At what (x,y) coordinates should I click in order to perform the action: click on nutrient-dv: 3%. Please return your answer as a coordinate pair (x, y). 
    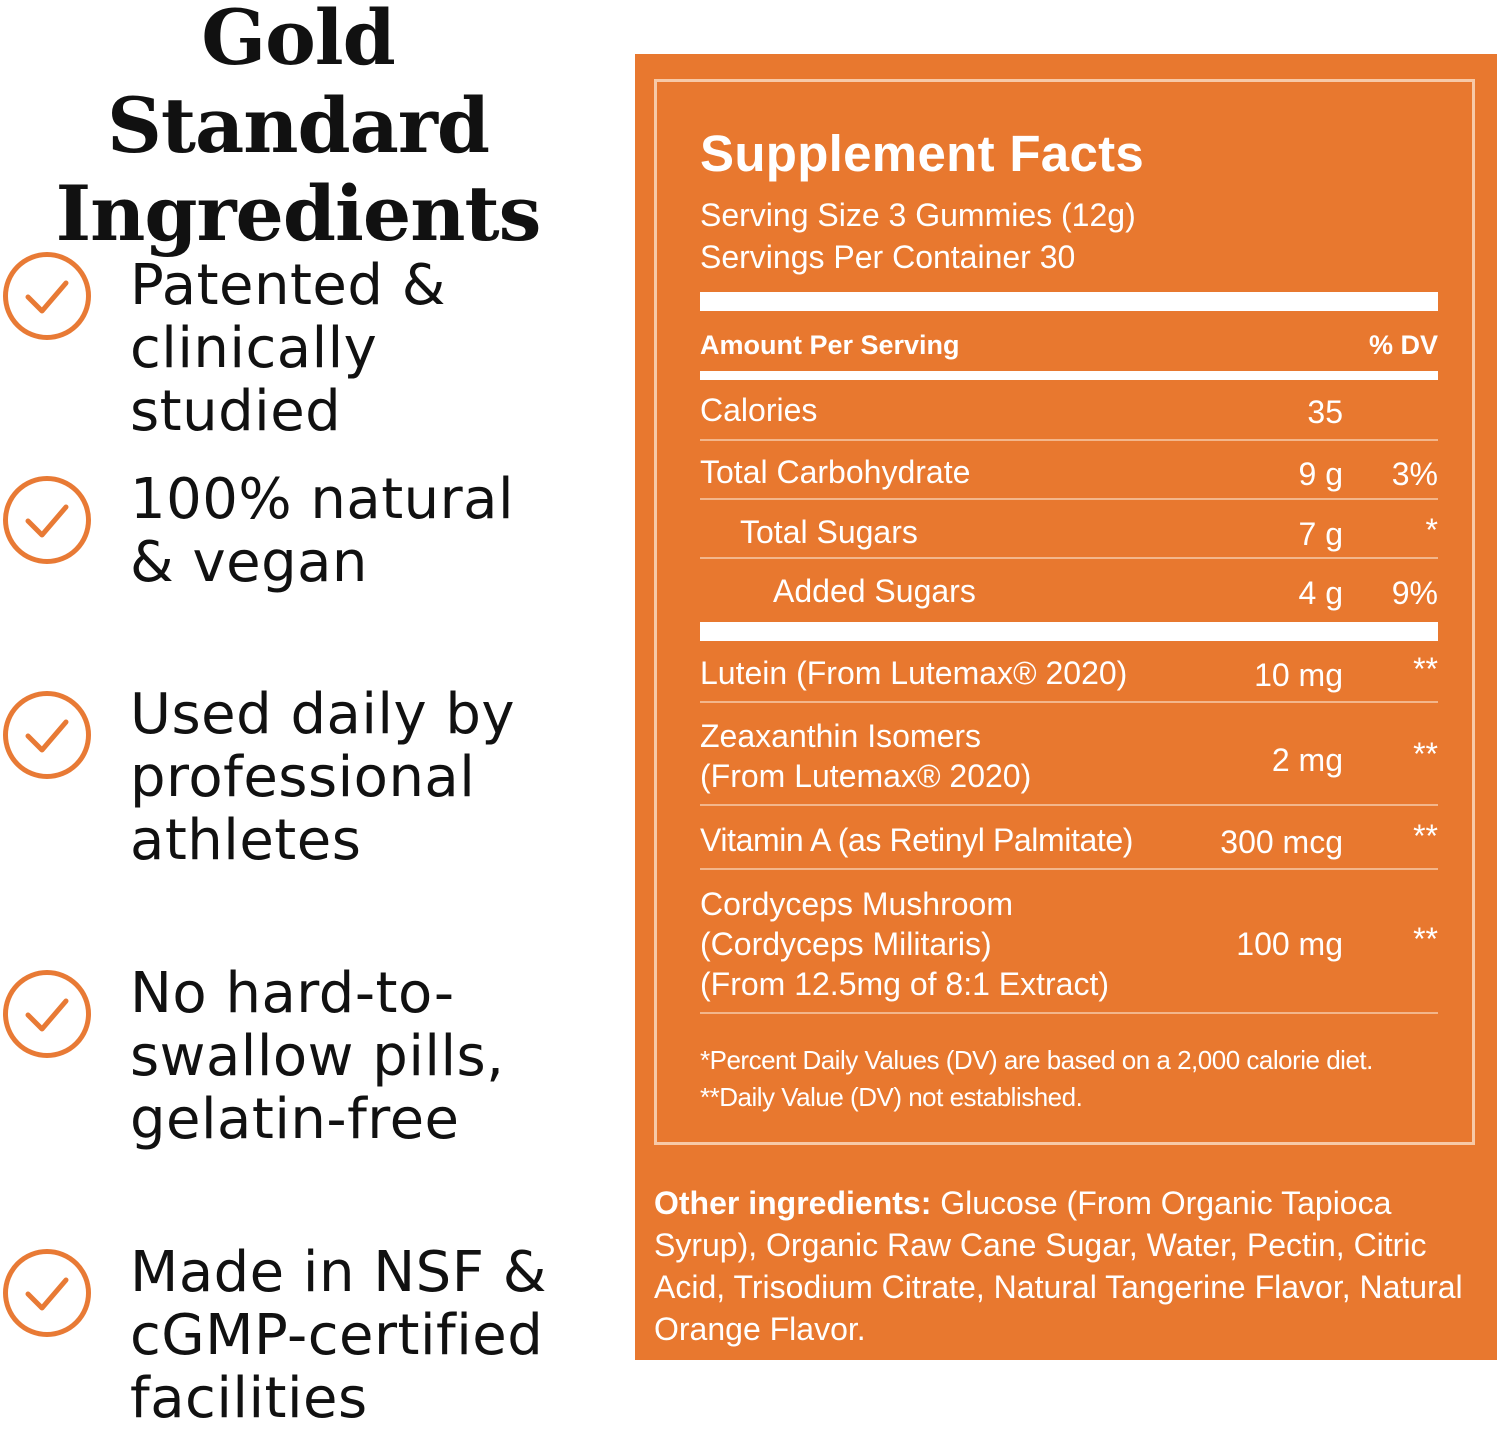
    Looking at the image, I should click on (1414, 474).